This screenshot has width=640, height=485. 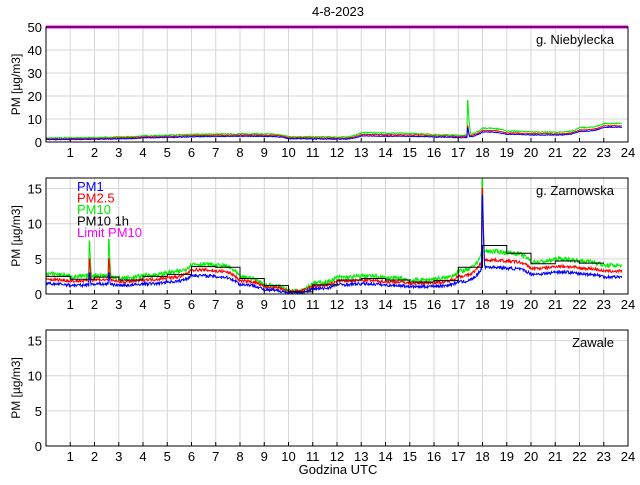 What do you see at coordinates (35, 96) in the screenshot?
I see `y-tick-label: 20` at bounding box center [35, 96].